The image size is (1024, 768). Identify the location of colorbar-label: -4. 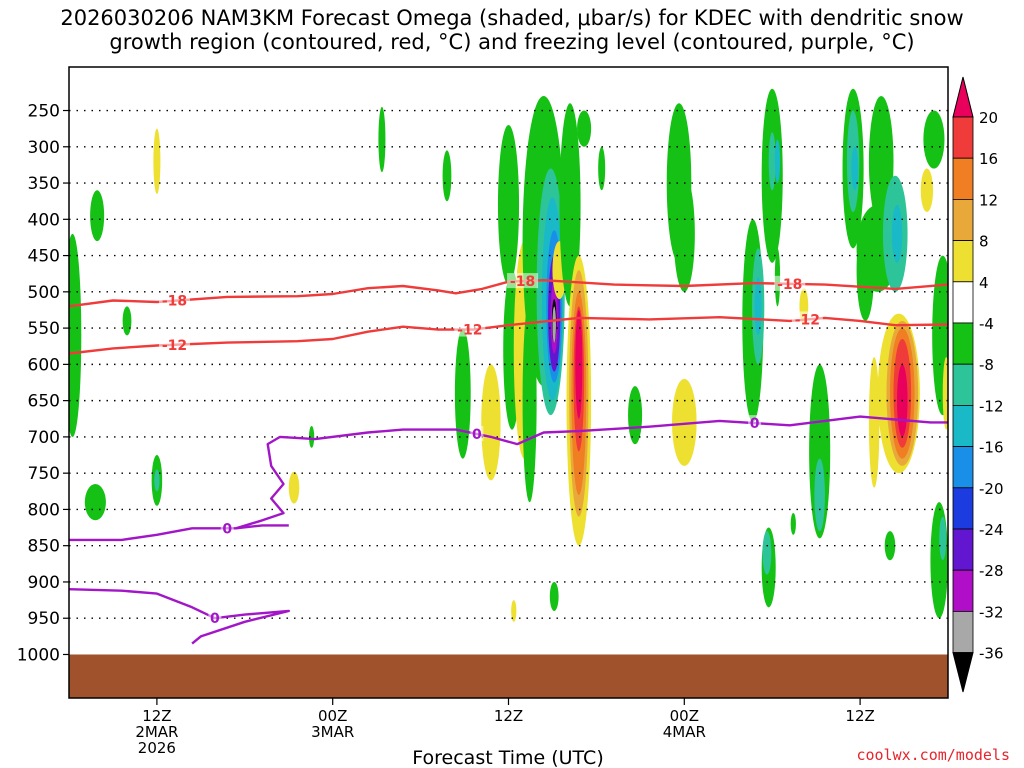
(986, 324).